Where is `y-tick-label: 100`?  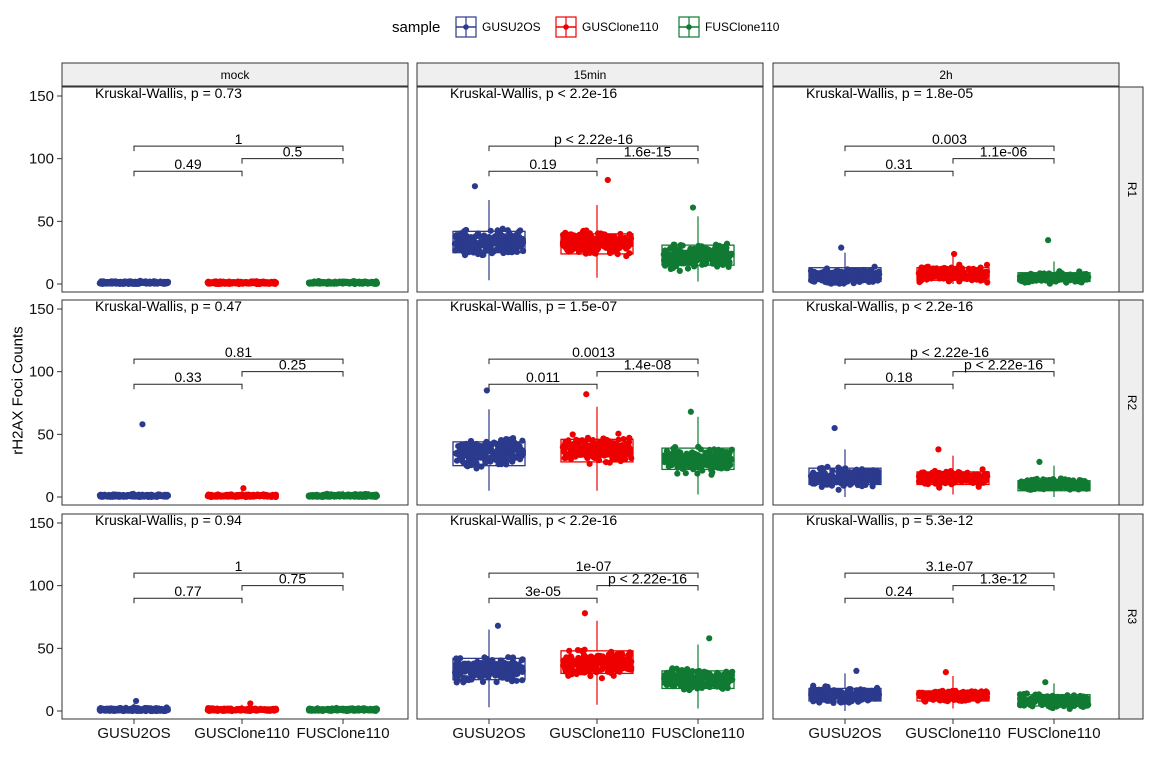 y-tick-label: 100 is located at coordinates (41, 372).